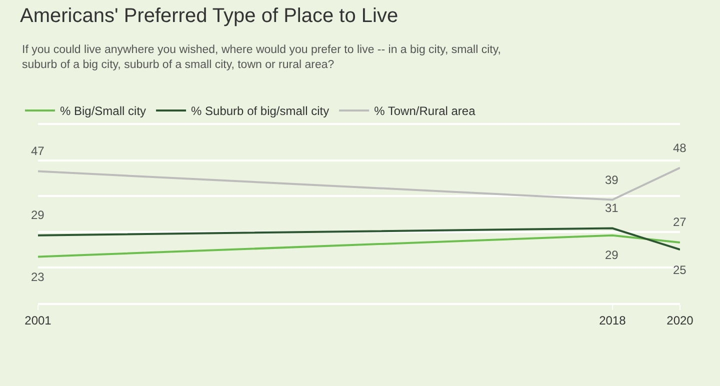 The height and width of the screenshot is (386, 720). I want to click on data-label: 39, so click(612, 180).